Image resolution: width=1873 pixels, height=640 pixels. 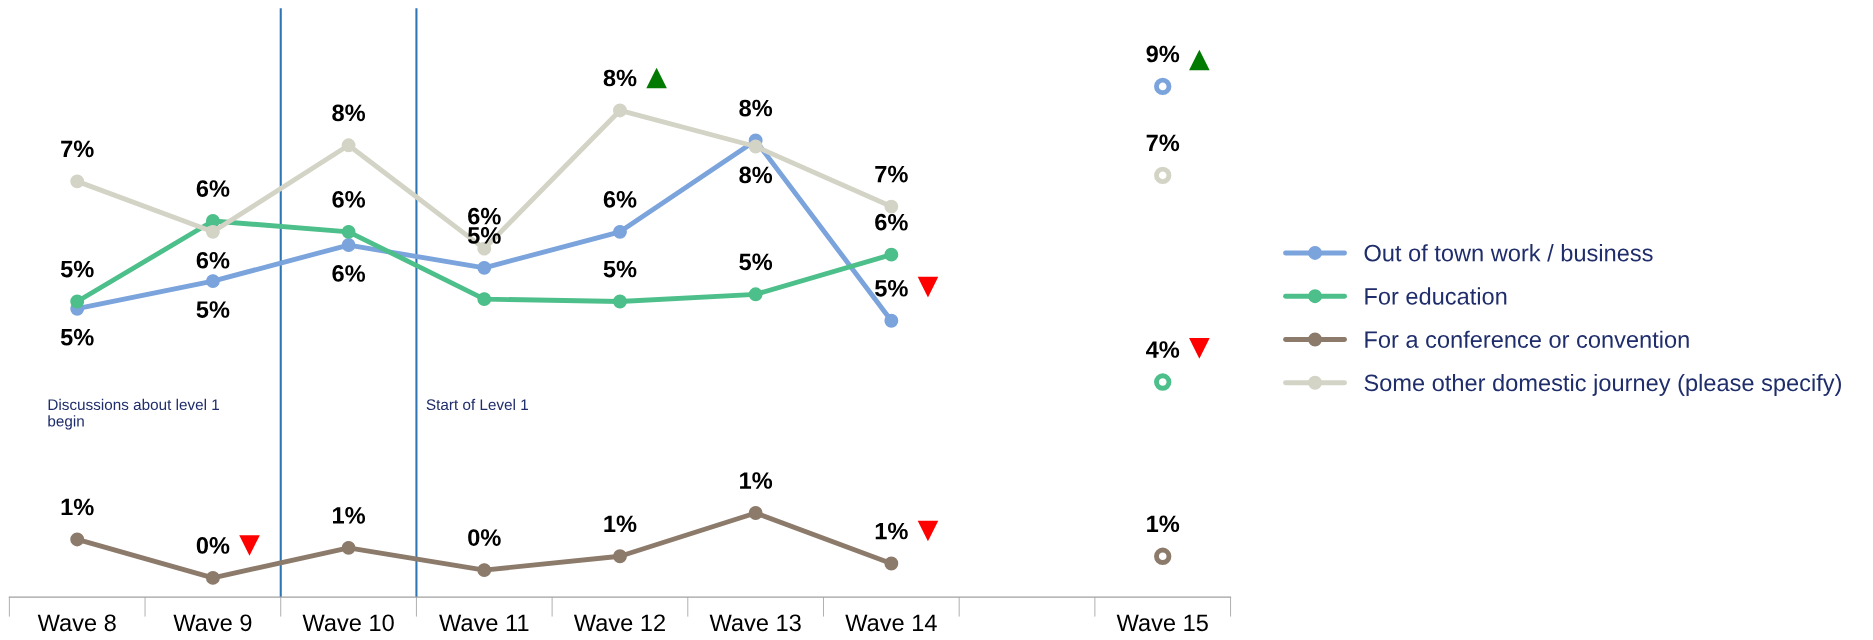 What do you see at coordinates (477, 404) in the screenshot?
I see `annotation: Start of Level 1` at bounding box center [477, 404].